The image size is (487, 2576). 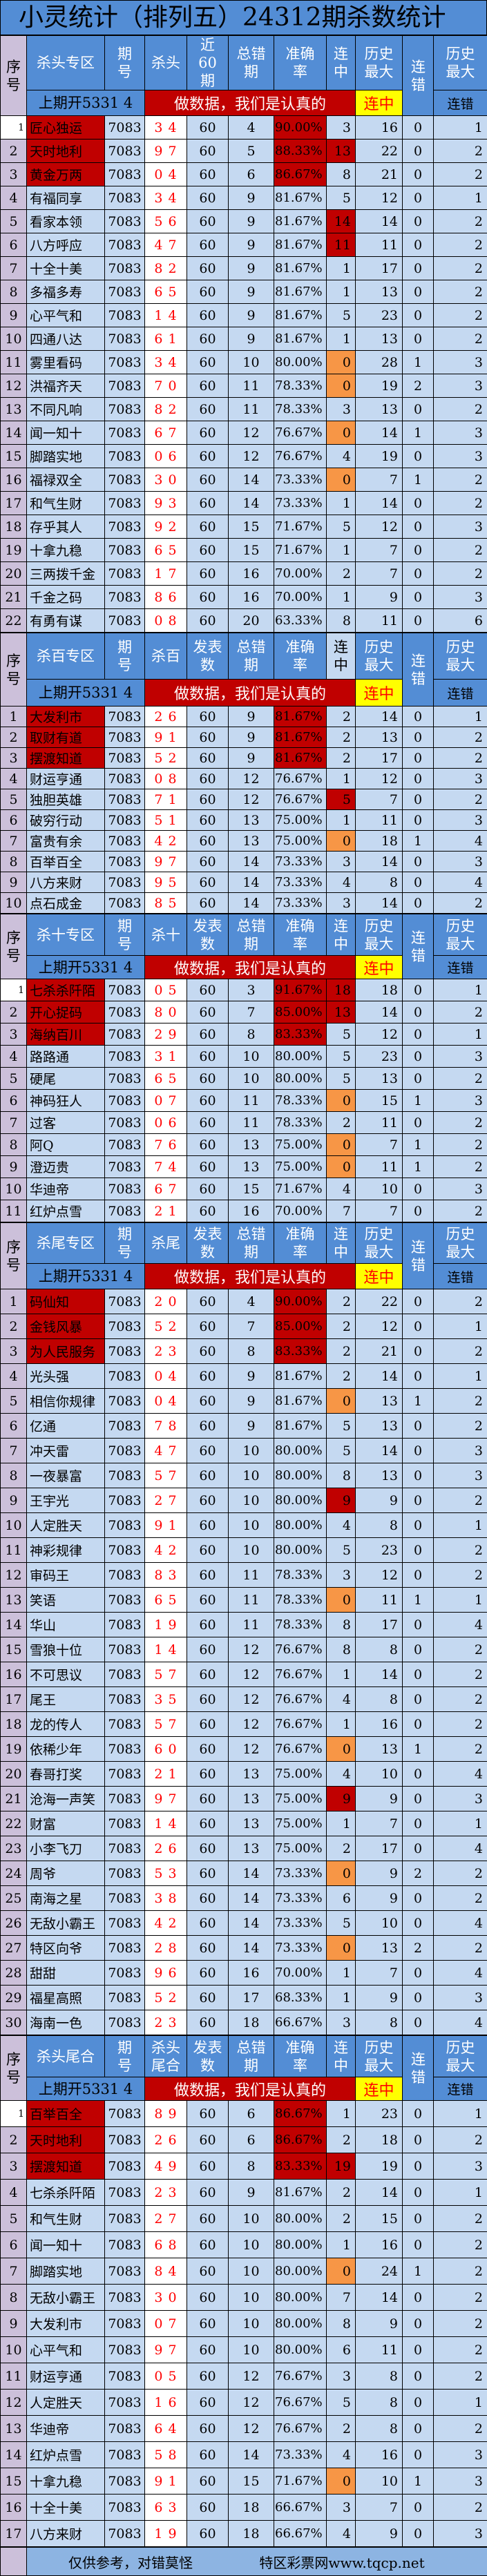 I want to click on row-errors: 17, so click(x=251, y=1998).